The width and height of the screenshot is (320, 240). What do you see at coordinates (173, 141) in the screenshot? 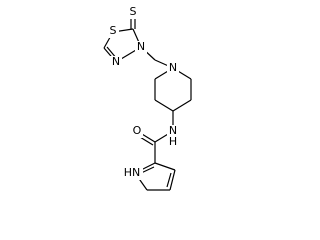
I see `atom-label: H` at bounding box center [173, 141].